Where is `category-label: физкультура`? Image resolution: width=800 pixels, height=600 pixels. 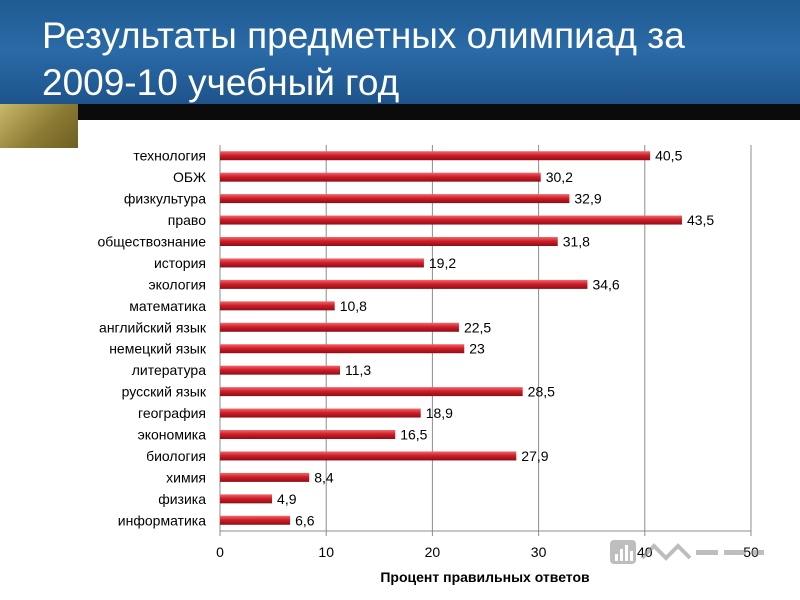
category-label: физкультура is located at coordinates (165, 199).